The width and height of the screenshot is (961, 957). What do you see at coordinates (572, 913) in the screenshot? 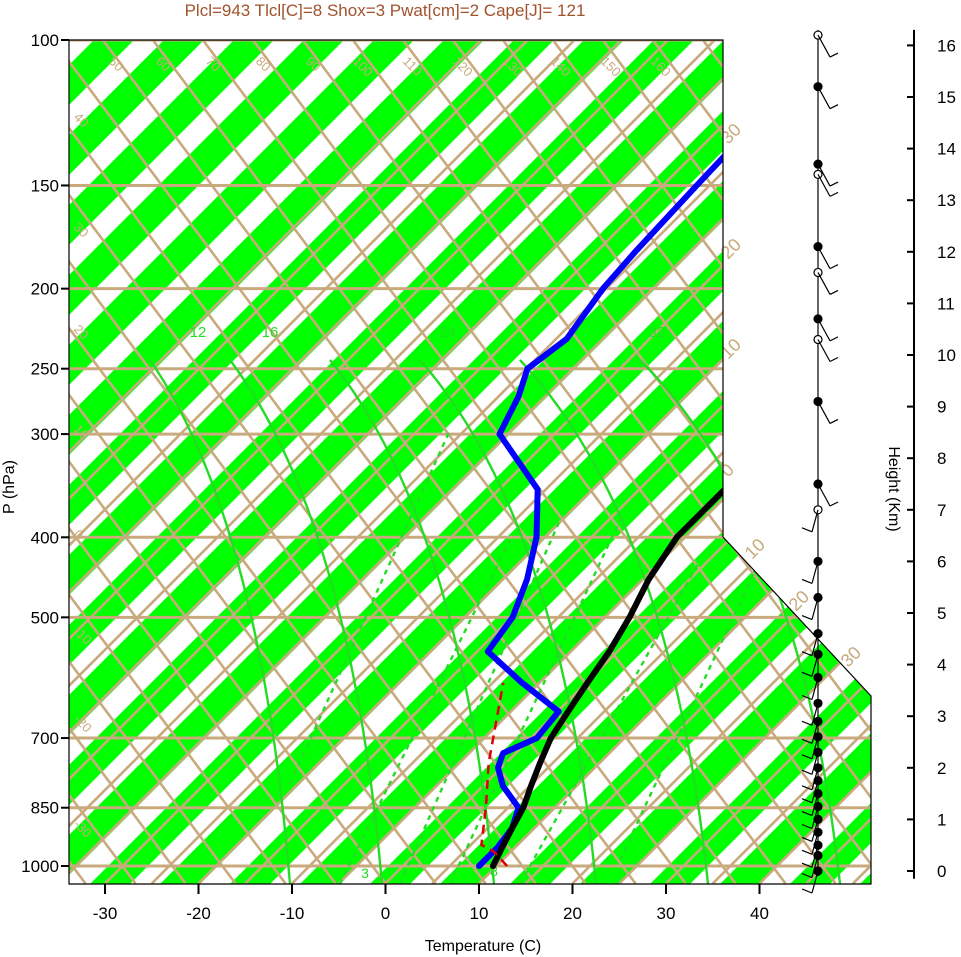
I see `x-tick-label: 20` at bounding box center [572, 913].